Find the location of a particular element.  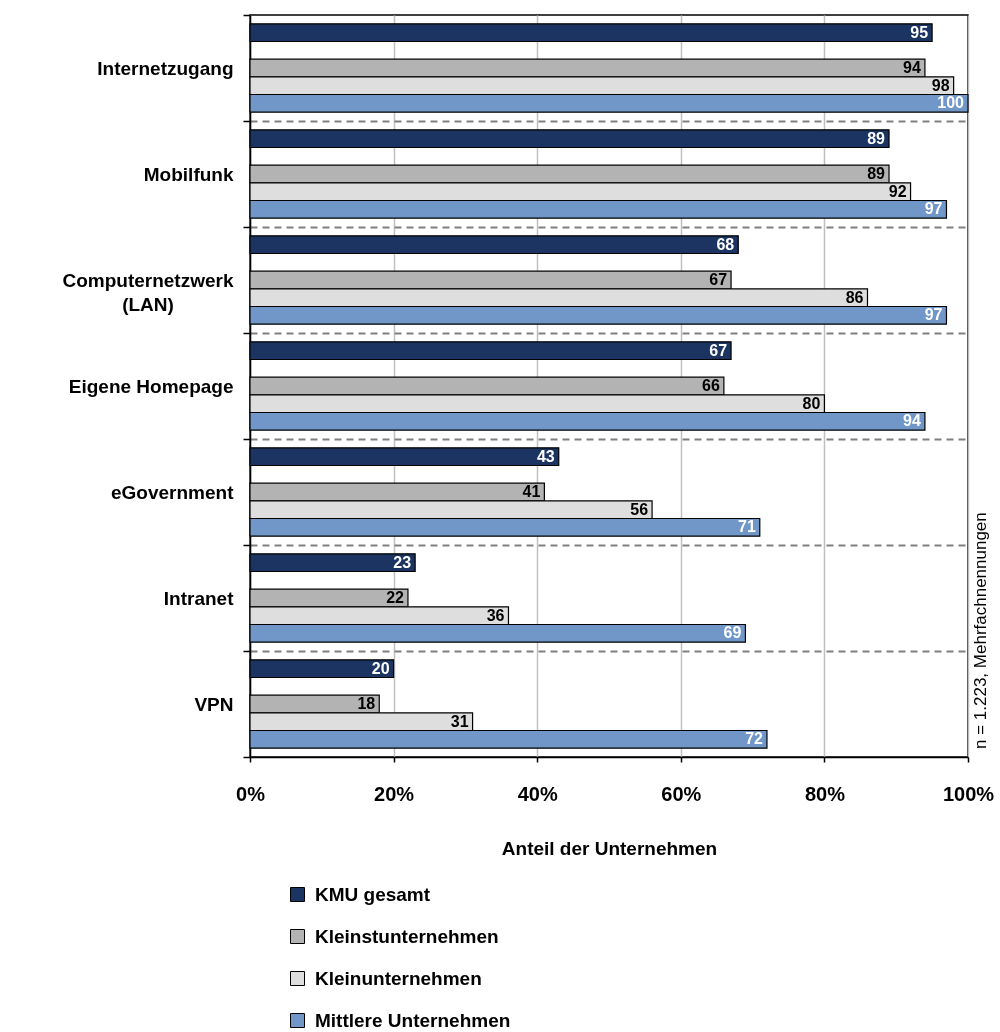

x-tick-label: 80% is located at coordinates (825, 793).